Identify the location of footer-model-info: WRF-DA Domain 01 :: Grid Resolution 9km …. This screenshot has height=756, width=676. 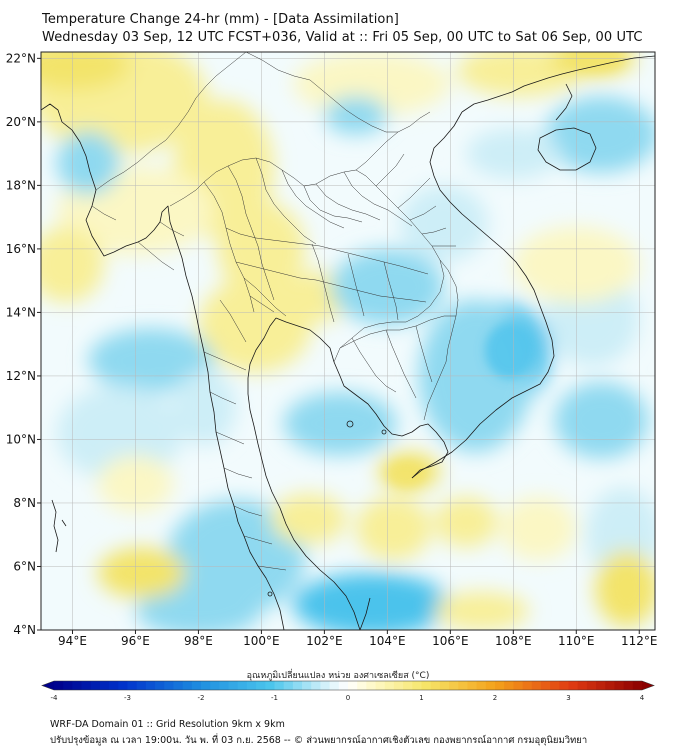
(167, 724).